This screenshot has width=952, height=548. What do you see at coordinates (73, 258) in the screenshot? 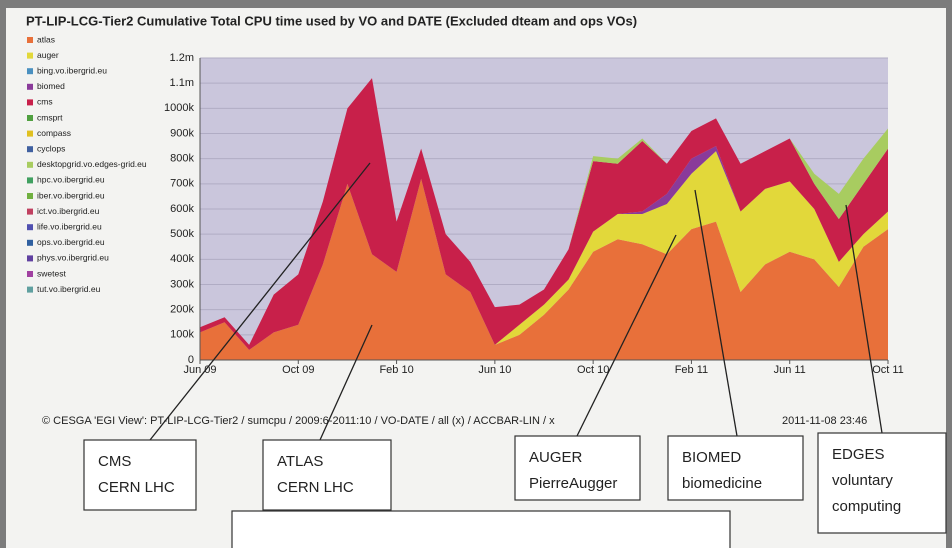
I see `legend-label: phys.vo.ibergrid.eu` at bounding box center [73, 258].